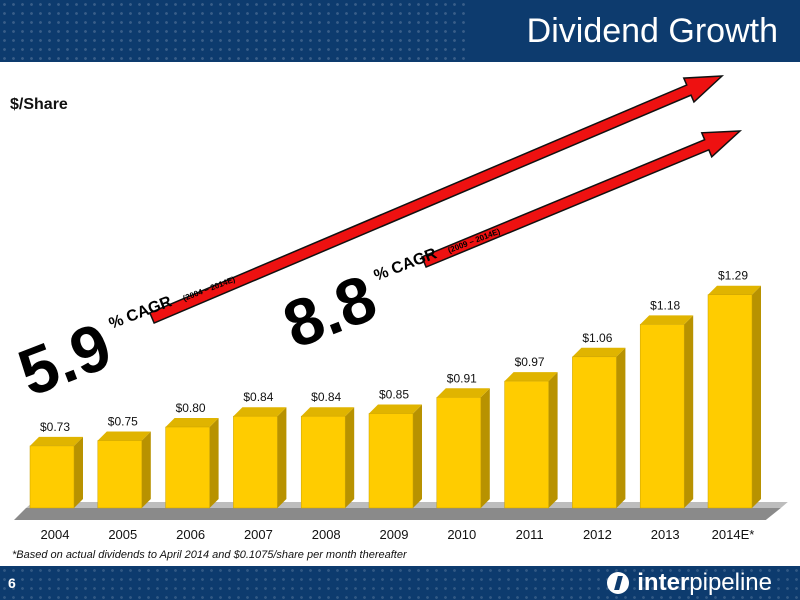 This screenshot has width=800, height=600. I want to click on footer-bar: 6 interpipeline, so click(400, 583).